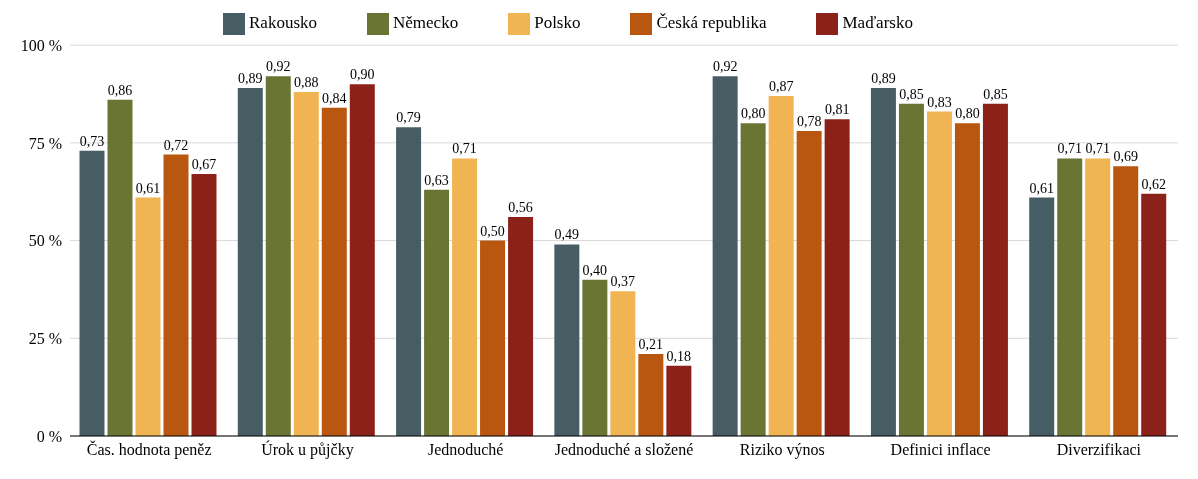  Describe the element at coordinates (623, 282) in the screenshot. I see `data-label: 0,37` at that location.